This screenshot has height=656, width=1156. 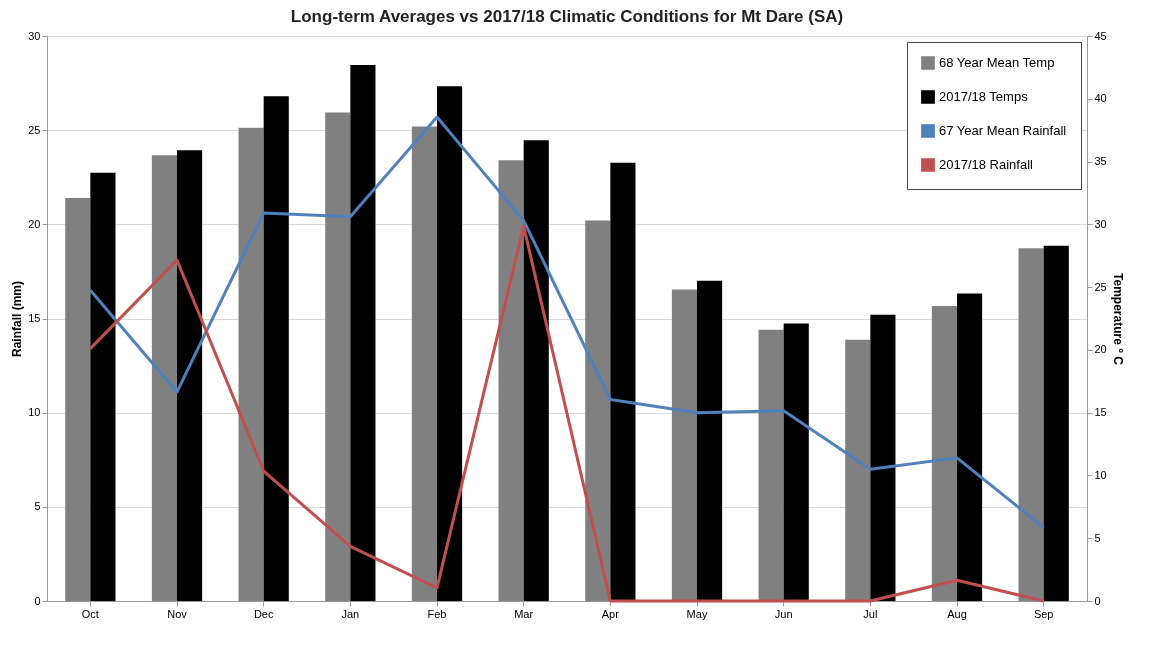 I want to click on y-tick-label: 30, so click(x=34, y=35).